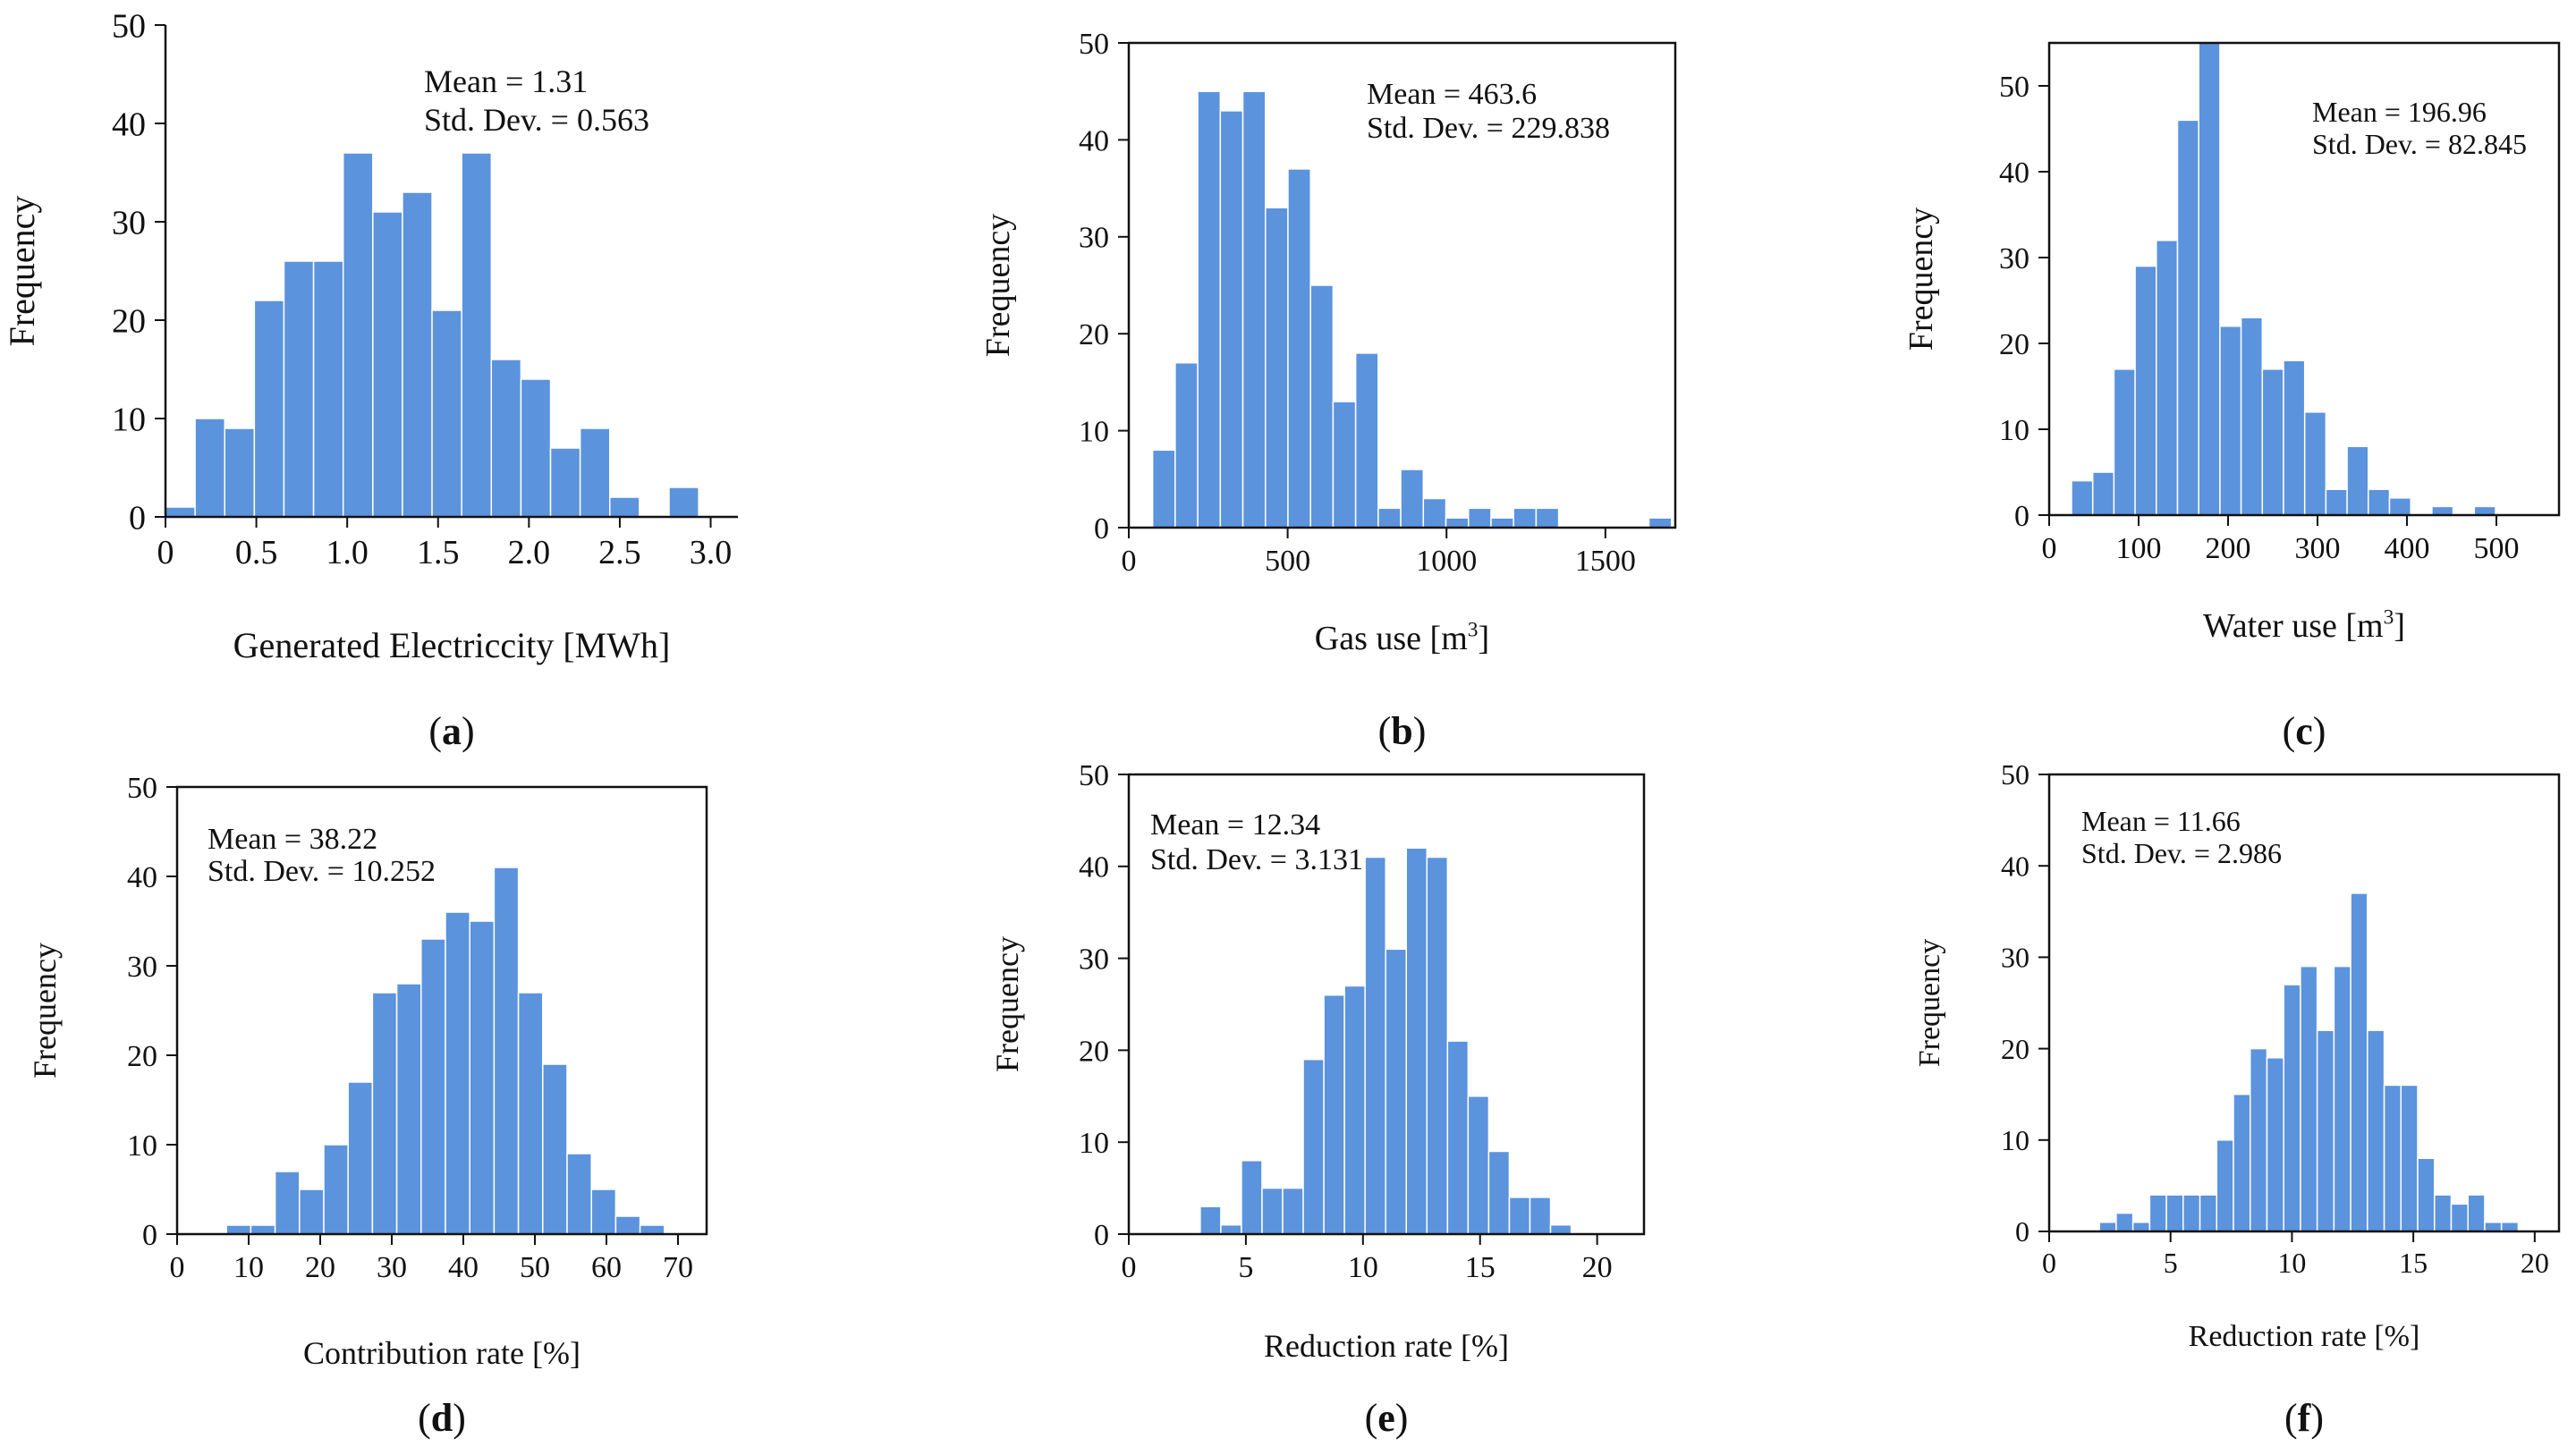 This screenshot has width=2576, height=1455. Describe the element at coordinates (1386, 1346) in the screenshot. I see `x-axis-label: Reduction rate [%]` at that location.